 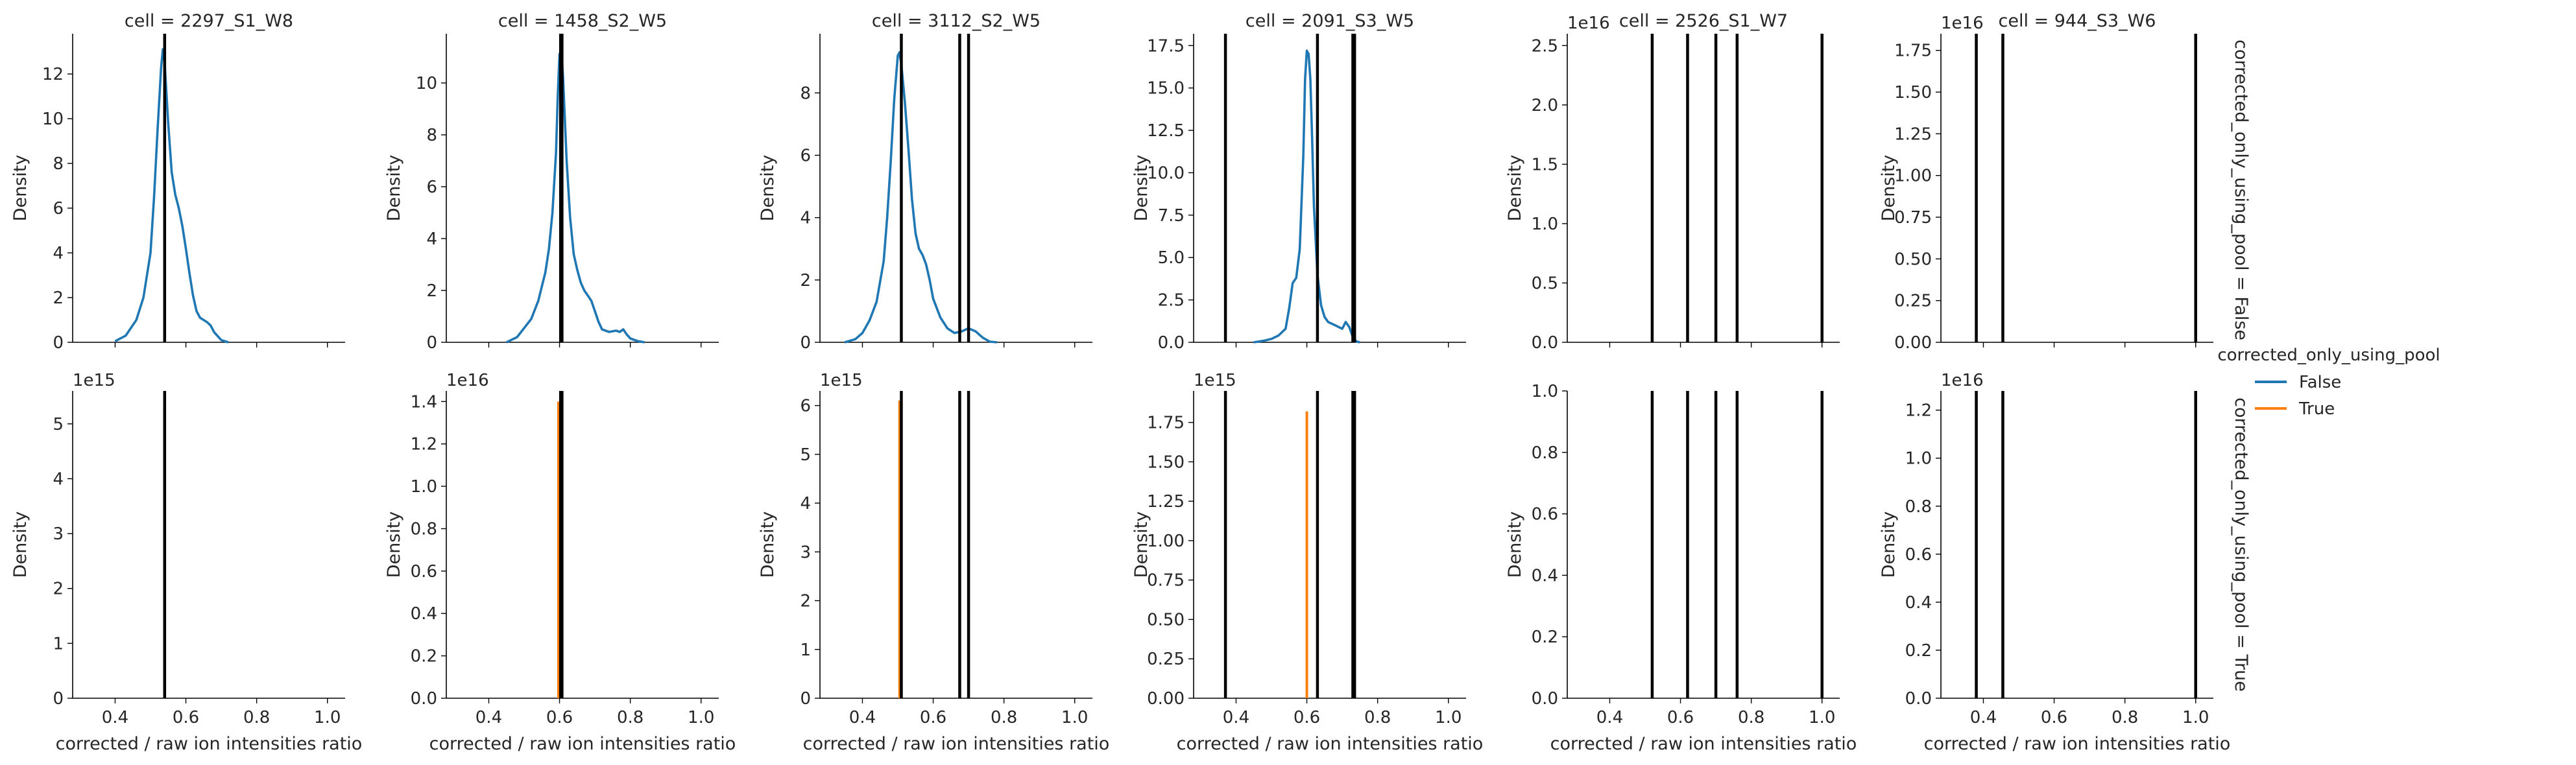 I want to click on y-tick-label: 2.0, so click(x=1545, y=105).